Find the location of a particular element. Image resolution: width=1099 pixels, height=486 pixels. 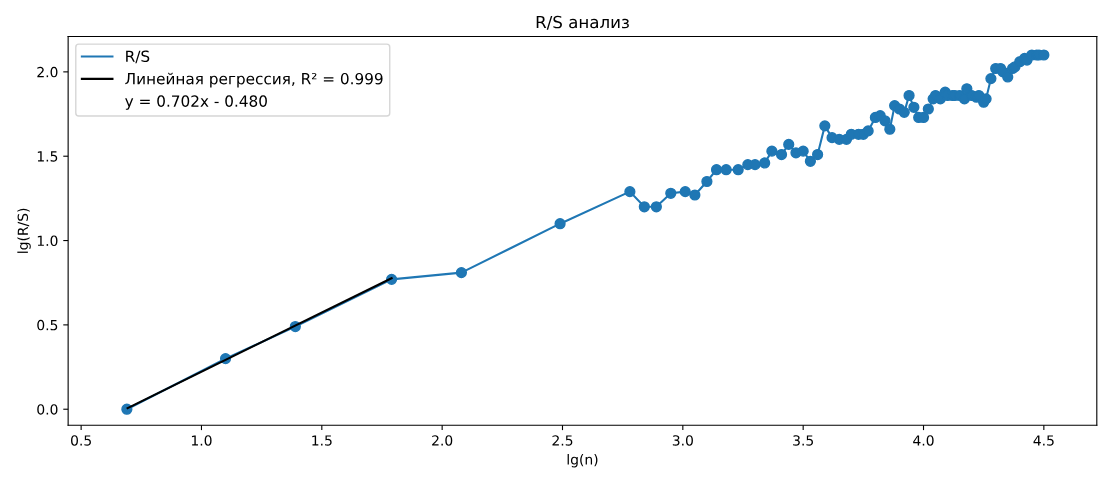

x-tick-label: 1.0 is located at coordinates (201, 440).